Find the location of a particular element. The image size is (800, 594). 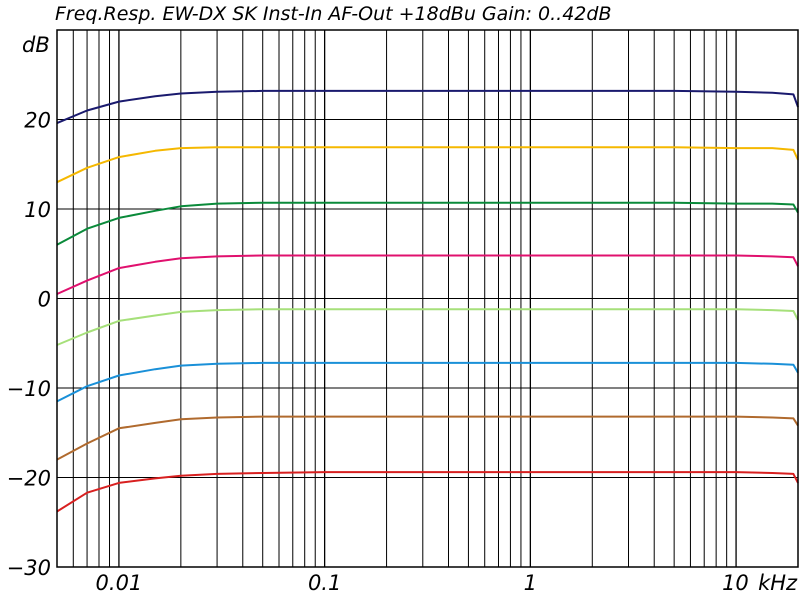

x-tick-label: 0.01 is located at coordinates (119, 582).